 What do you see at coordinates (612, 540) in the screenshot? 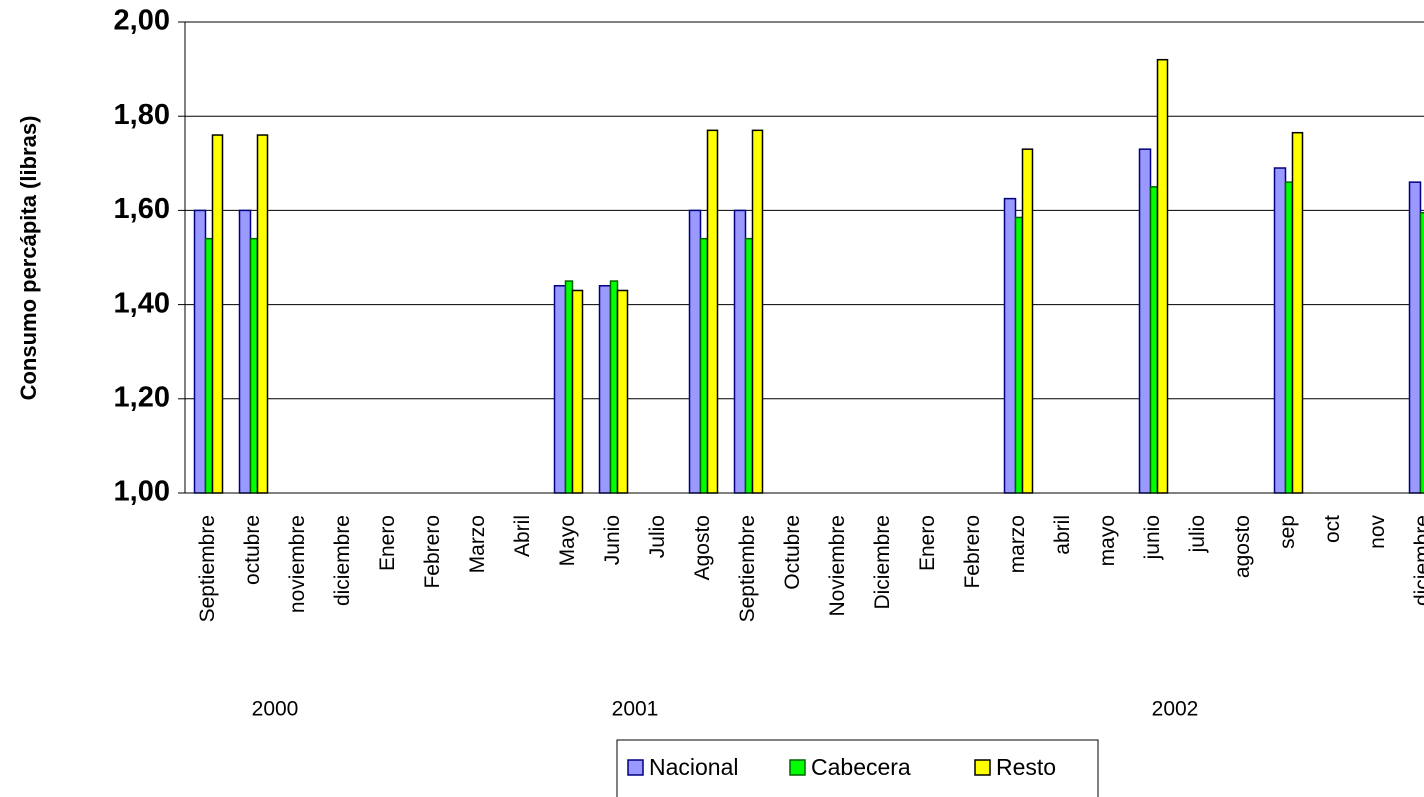
I see `x-tick-label: Junio` at bounding box center [612, 540].